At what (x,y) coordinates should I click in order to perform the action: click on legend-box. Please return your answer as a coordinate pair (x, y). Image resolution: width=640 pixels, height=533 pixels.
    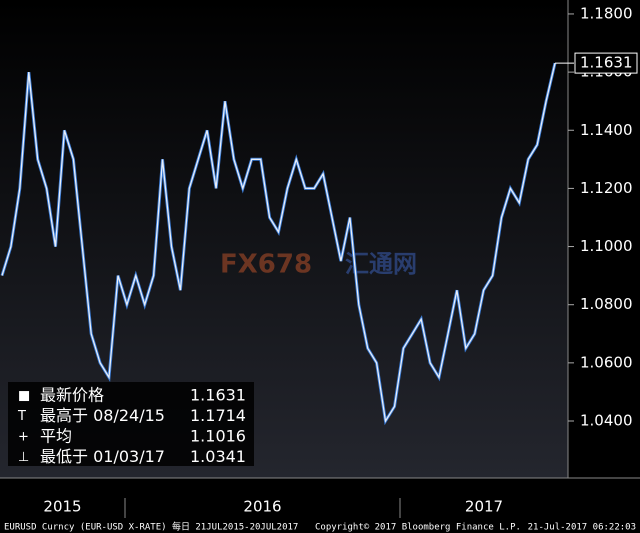
    Looking at the image, I should click on (131, 424).